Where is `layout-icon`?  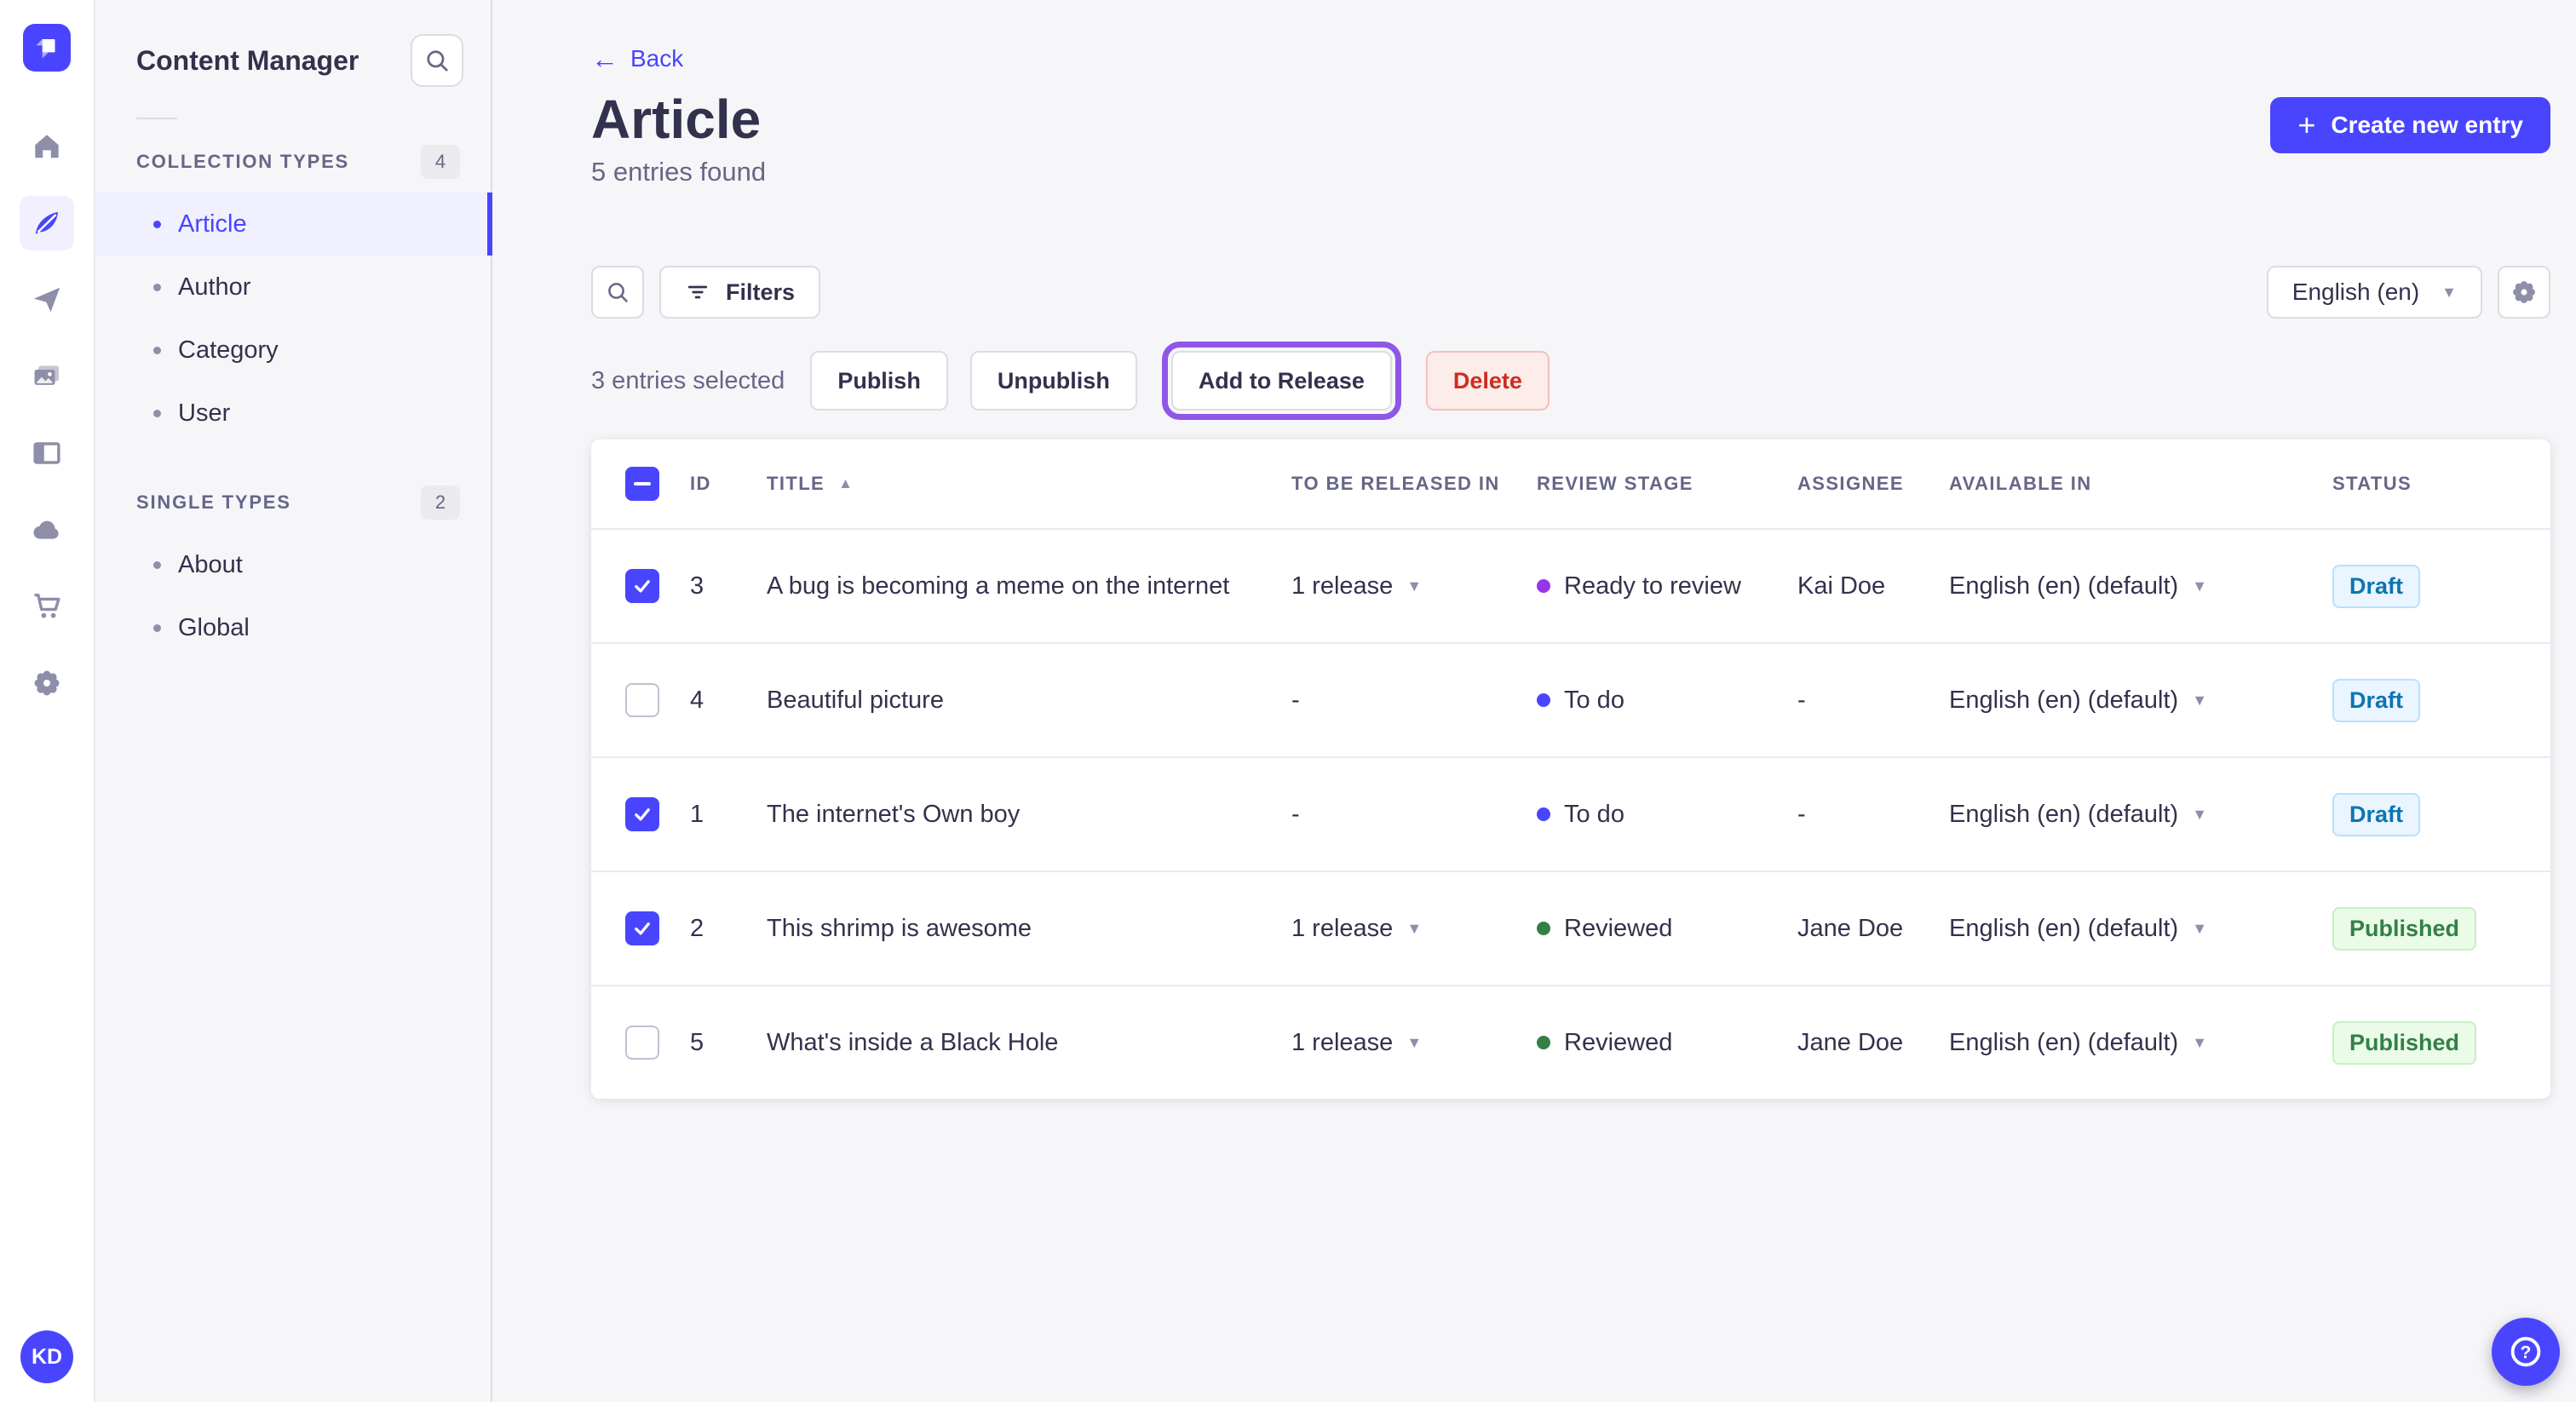
layout-icon is located at coordinates (47, 453).